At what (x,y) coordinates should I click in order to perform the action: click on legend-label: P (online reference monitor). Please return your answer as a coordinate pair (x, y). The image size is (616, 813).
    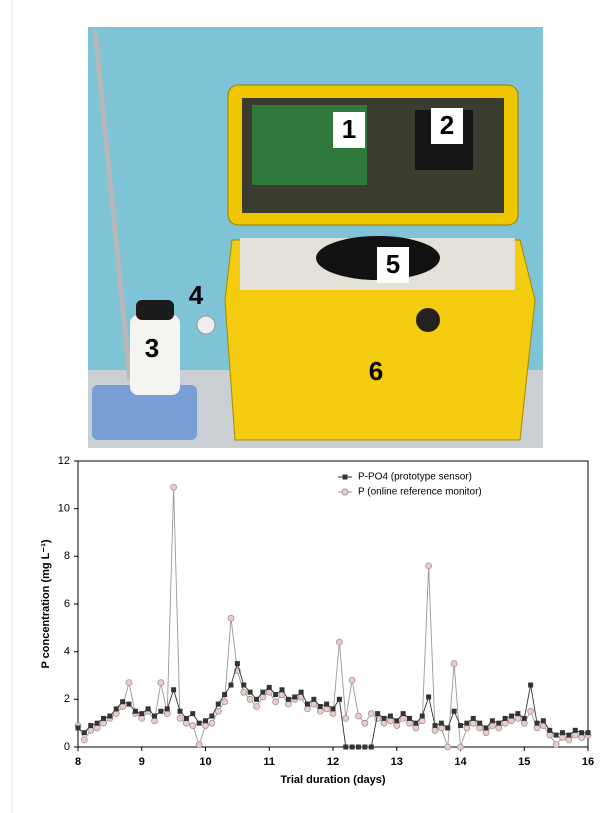
    Looking at the image, I should click on (420, 492).